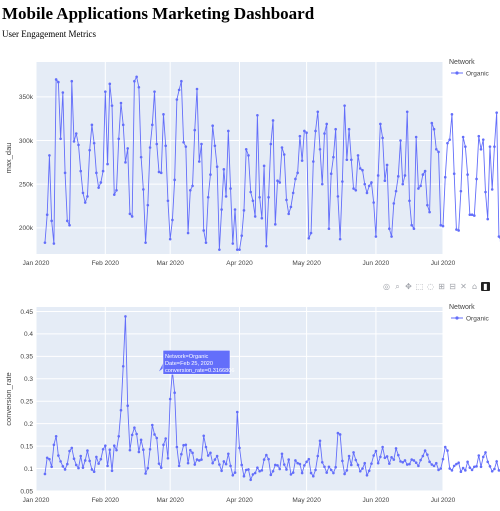 The height and width of the screenshot is (511, 500). What do you see at coordinates (430, 286) in the screenshot?
I see `lasso-icon: ◌` at bounding box center [430, 286].